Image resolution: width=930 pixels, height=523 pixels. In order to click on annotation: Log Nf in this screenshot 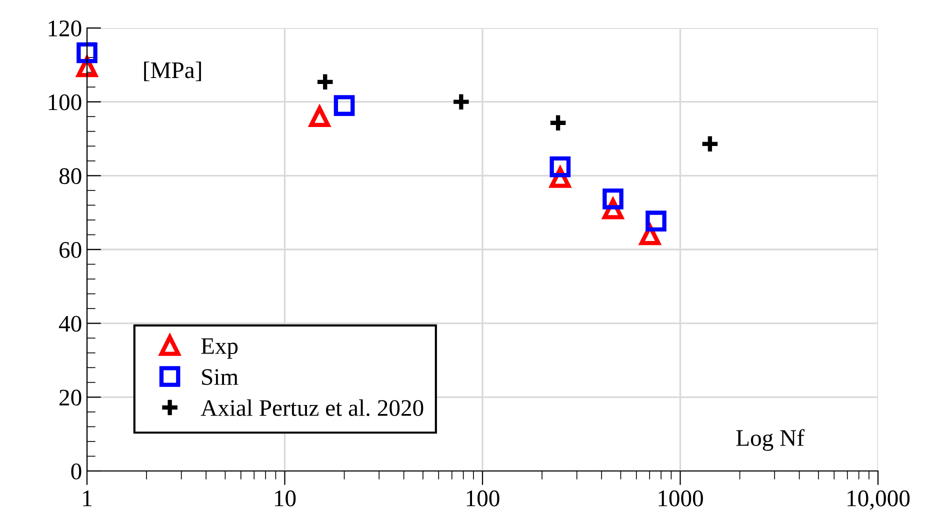, I will do `click(770, 440)`.